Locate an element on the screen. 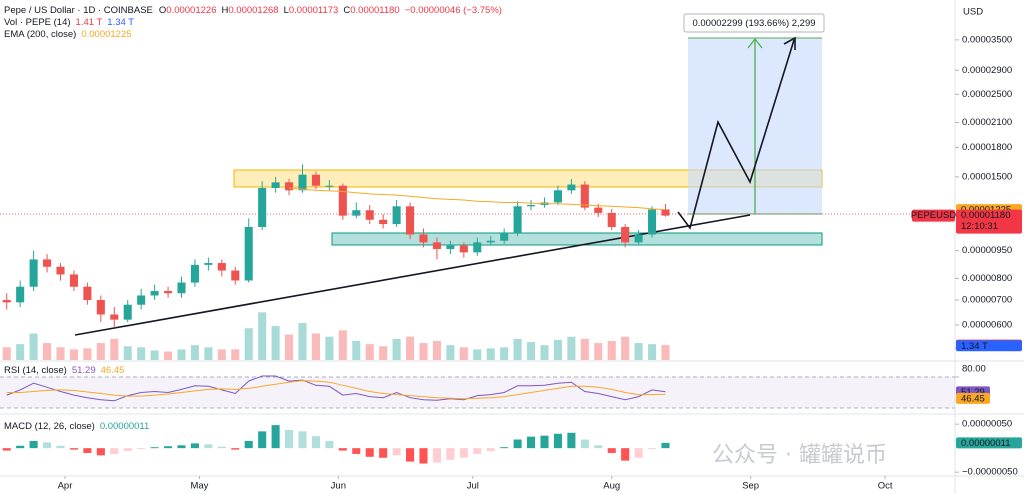 Image resolution: width=1024 pixels, height=494 pixels. symbol-badge-label: PEPEUSD is located at coordinates (934, 215).